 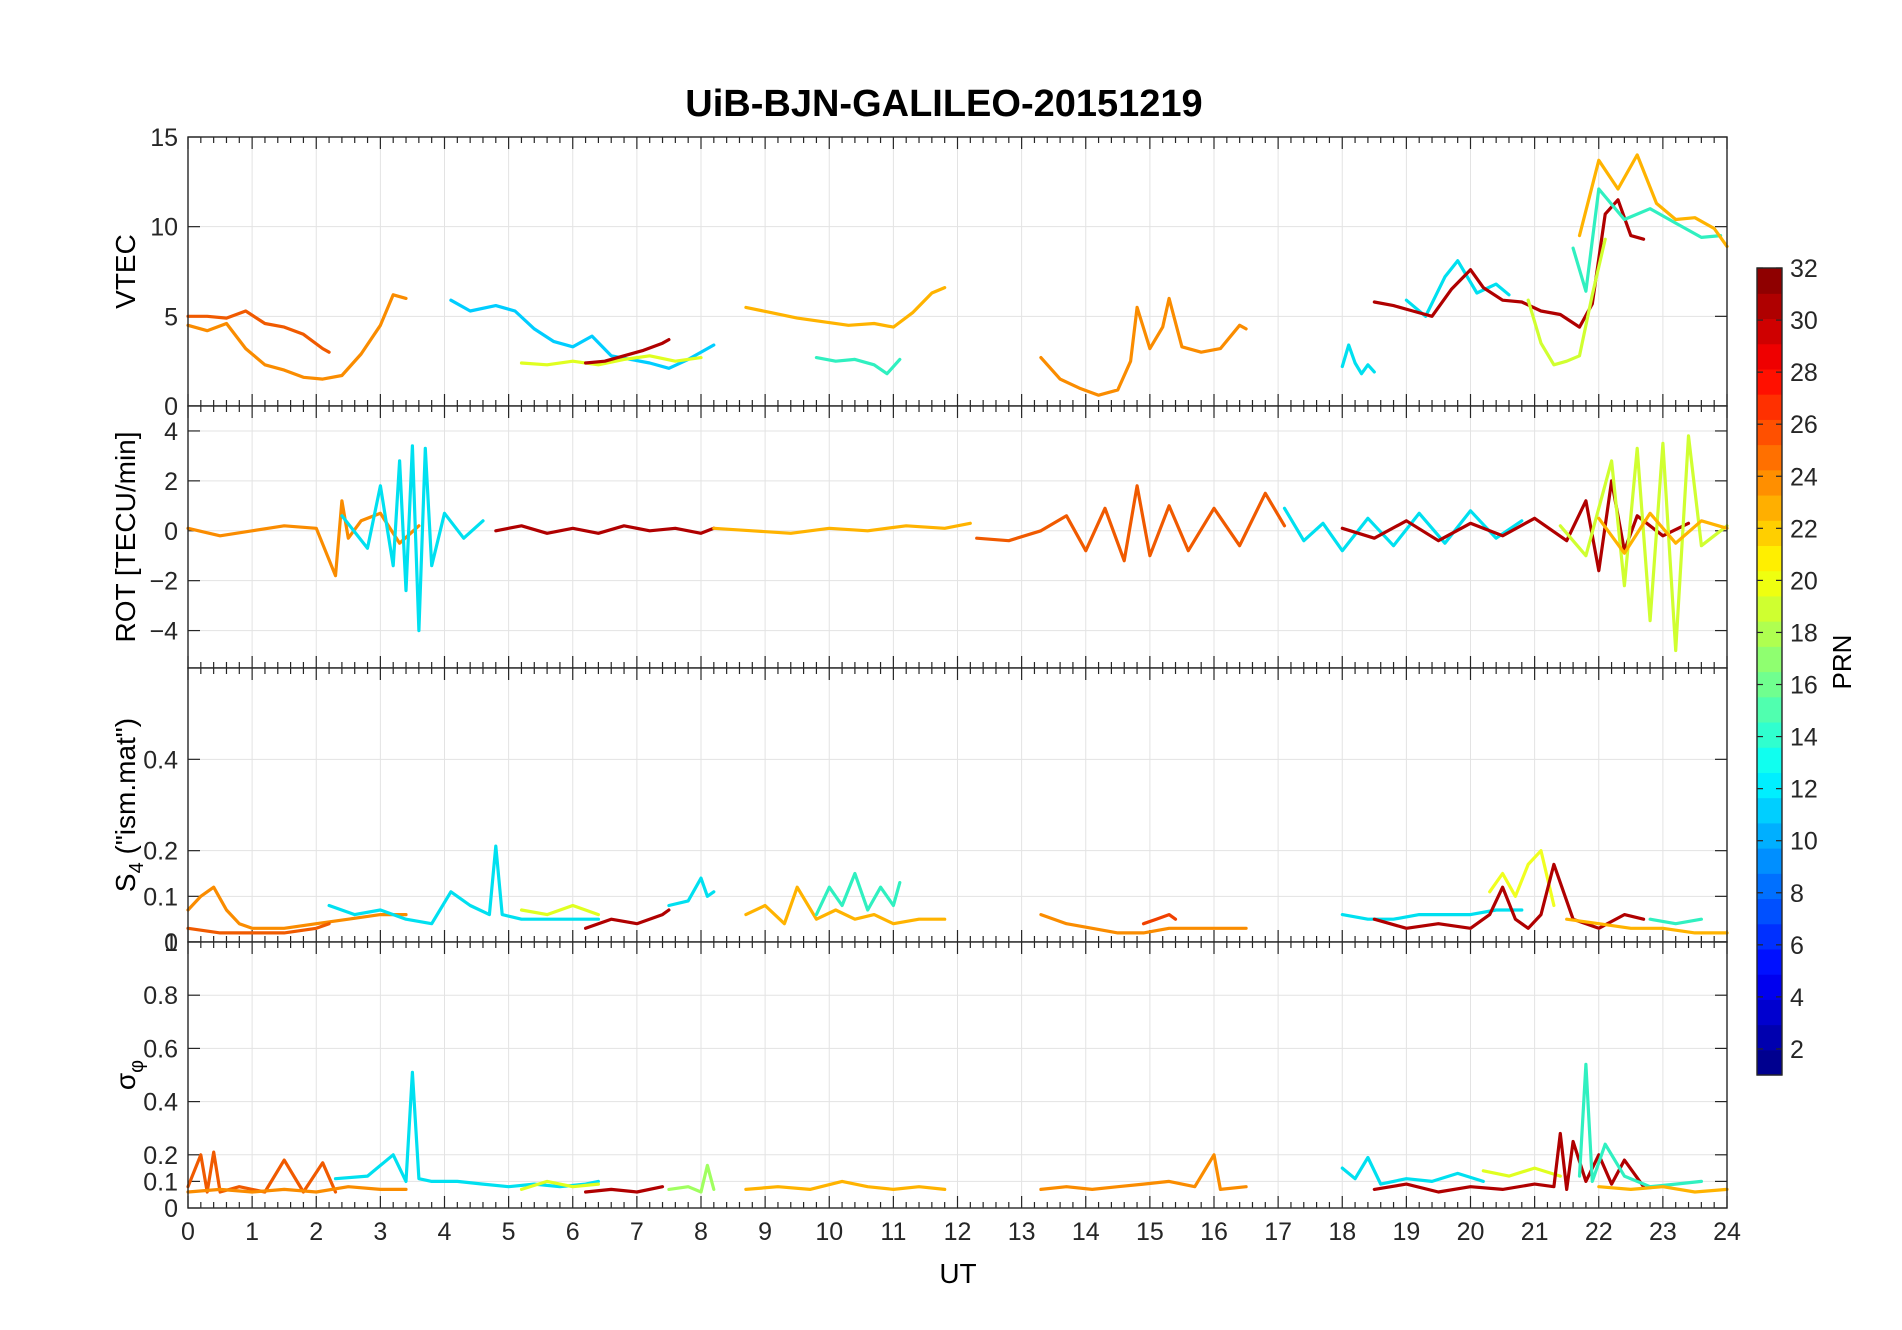 I want to click on xtick-label: 8, so click(x=701, y=1232).